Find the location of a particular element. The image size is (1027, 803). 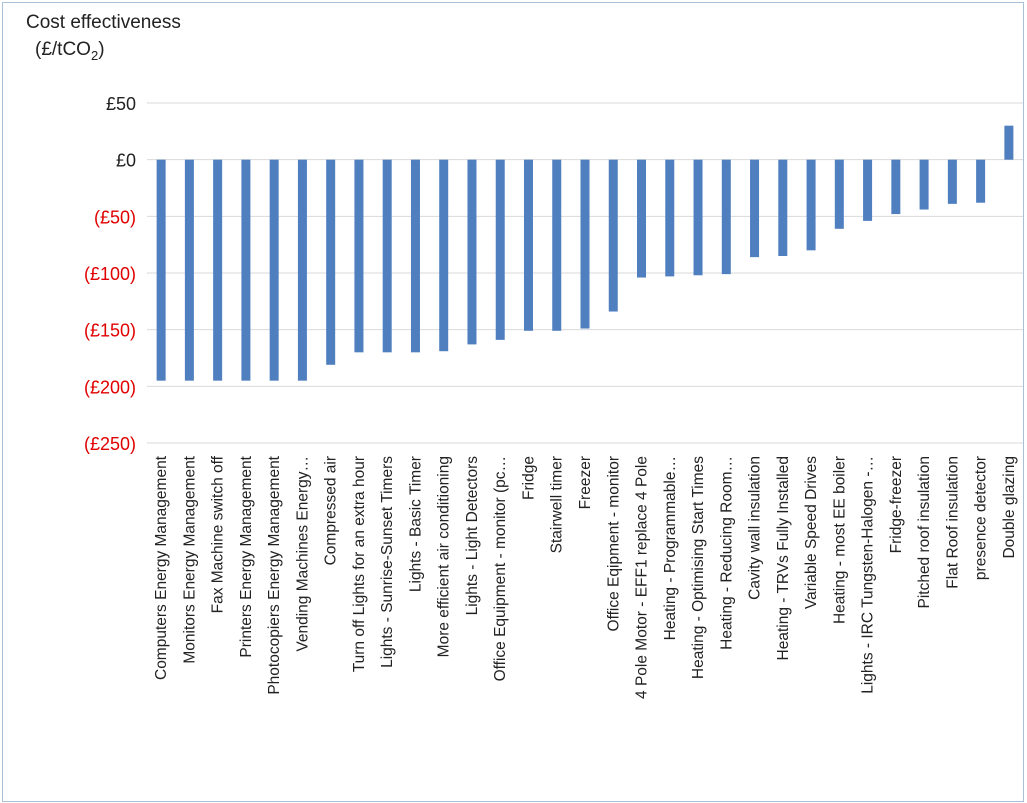

y-axis-unit: (£/tCO2) is located at coordinates (70, 51).